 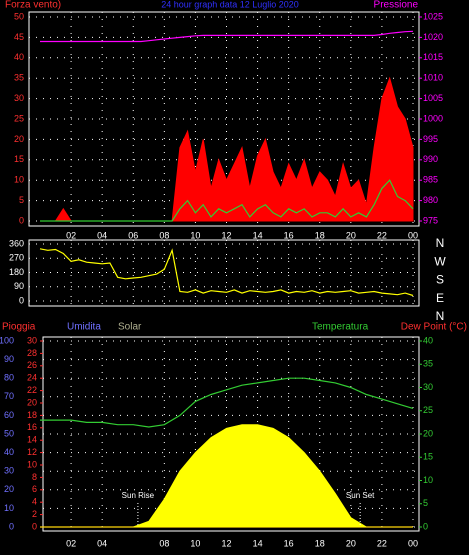 What do you see at coordinates (340, 327) in the screenshot?
I see `legend-label: Temperatura` at bounding box center [340, 327].